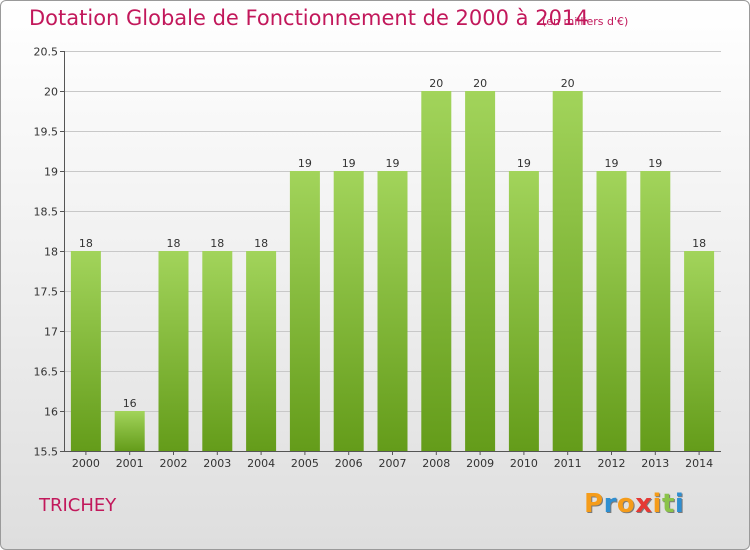 The height and width of the screenshot is (550, 750). What do you see at coordinates (174, 243) in the screenshot?
I see `data-label-2002: 18` at bounding box center [174, 243].